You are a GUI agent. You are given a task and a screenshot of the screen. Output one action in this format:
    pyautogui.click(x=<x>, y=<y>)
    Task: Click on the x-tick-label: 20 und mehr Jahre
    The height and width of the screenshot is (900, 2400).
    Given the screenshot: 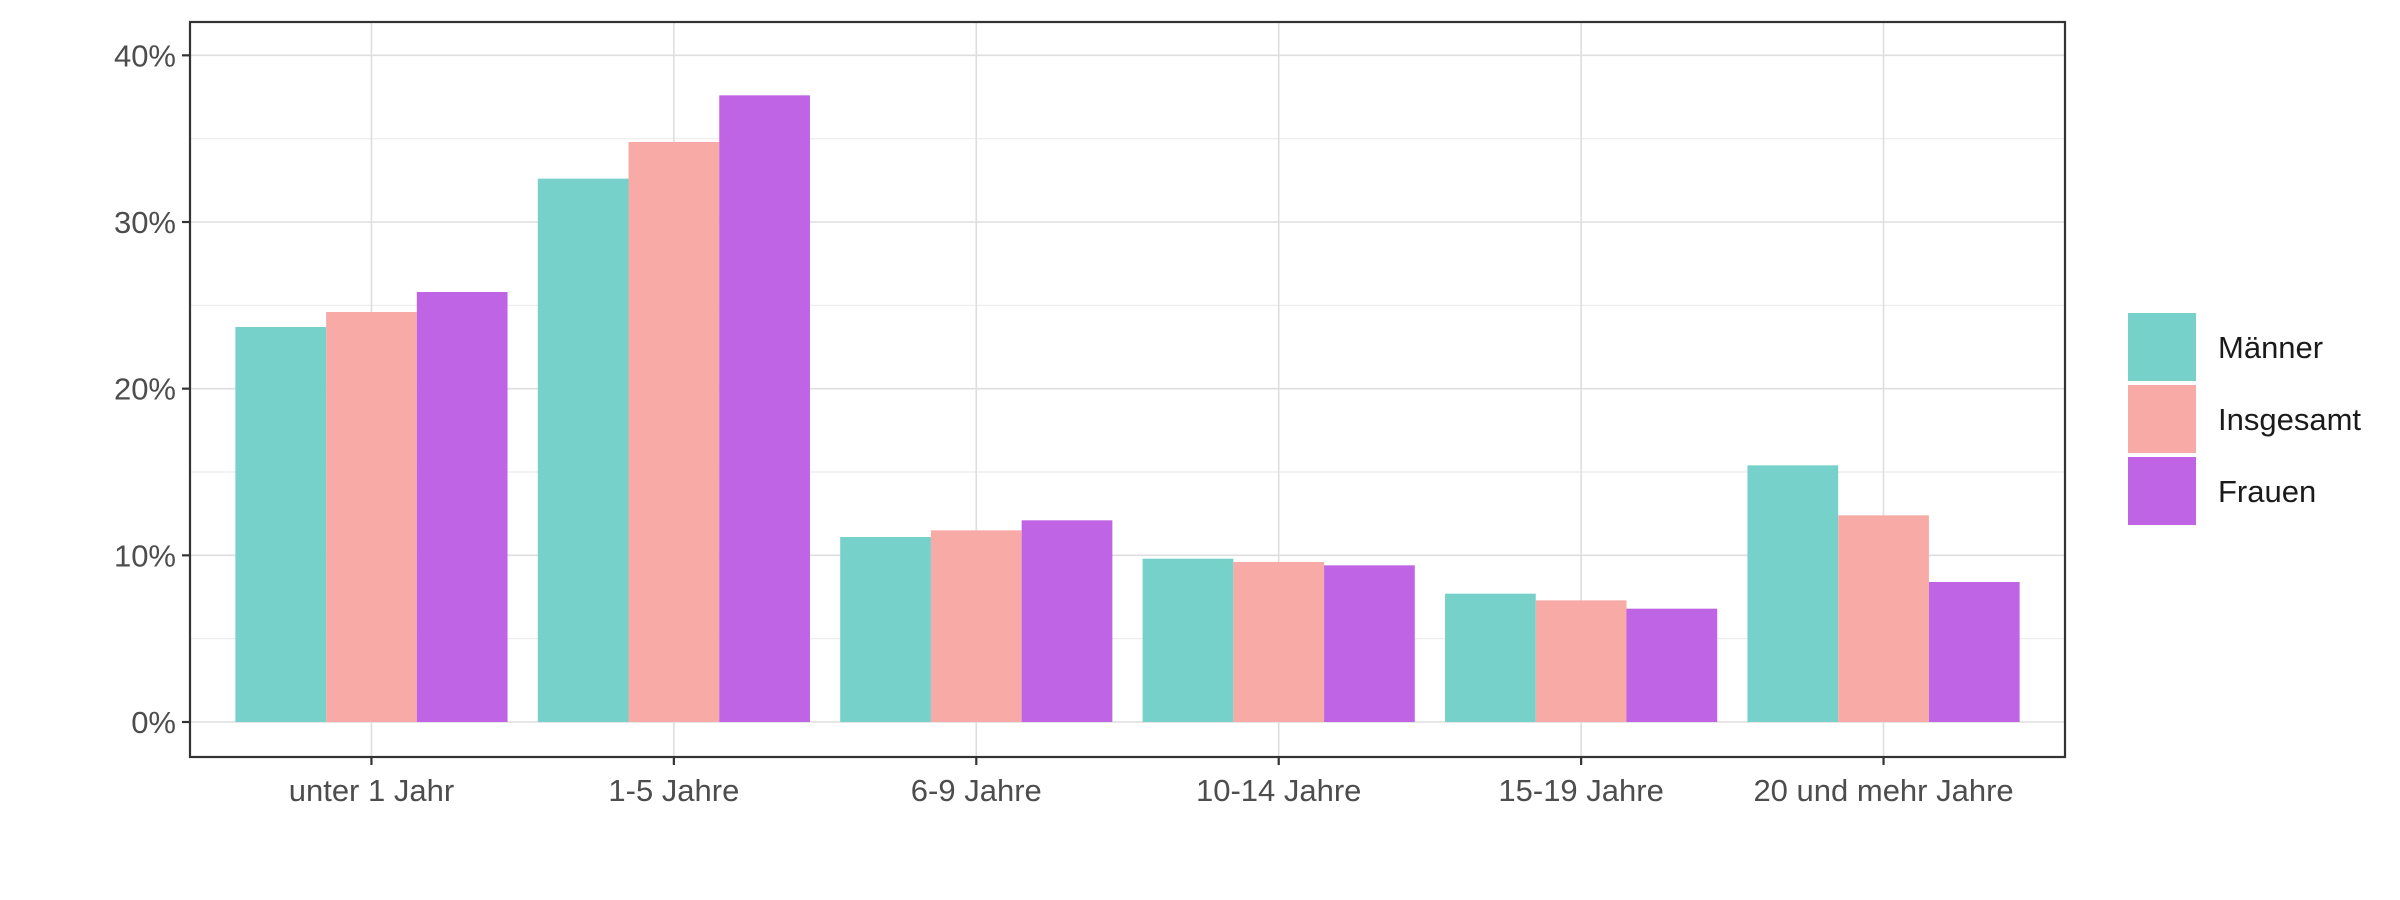 What is the action you would take?
    pyautogui.click(x=1883, y=790)
    